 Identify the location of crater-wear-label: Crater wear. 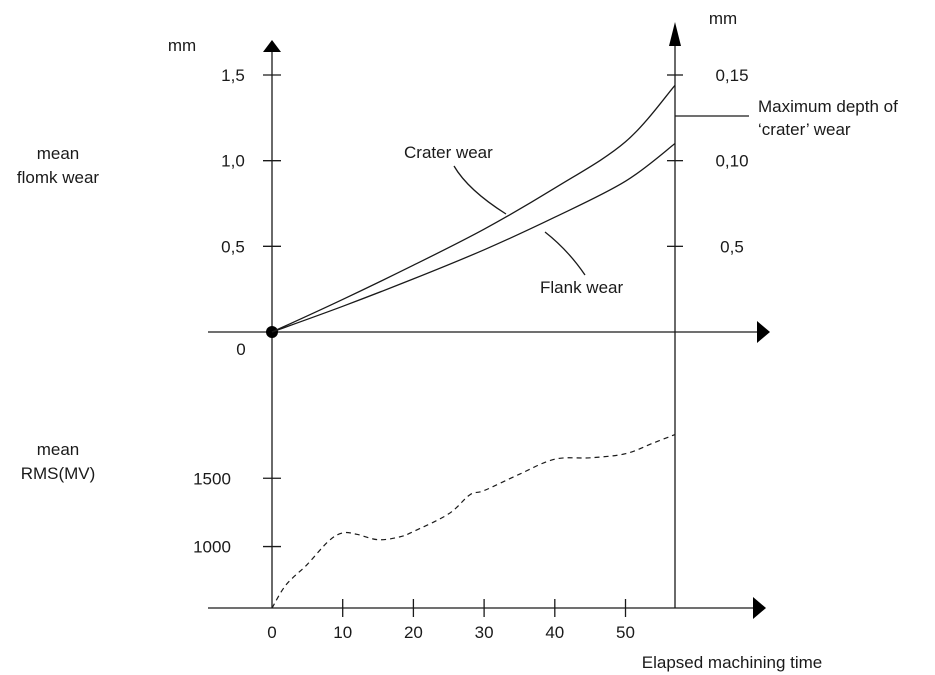
(448, 152).